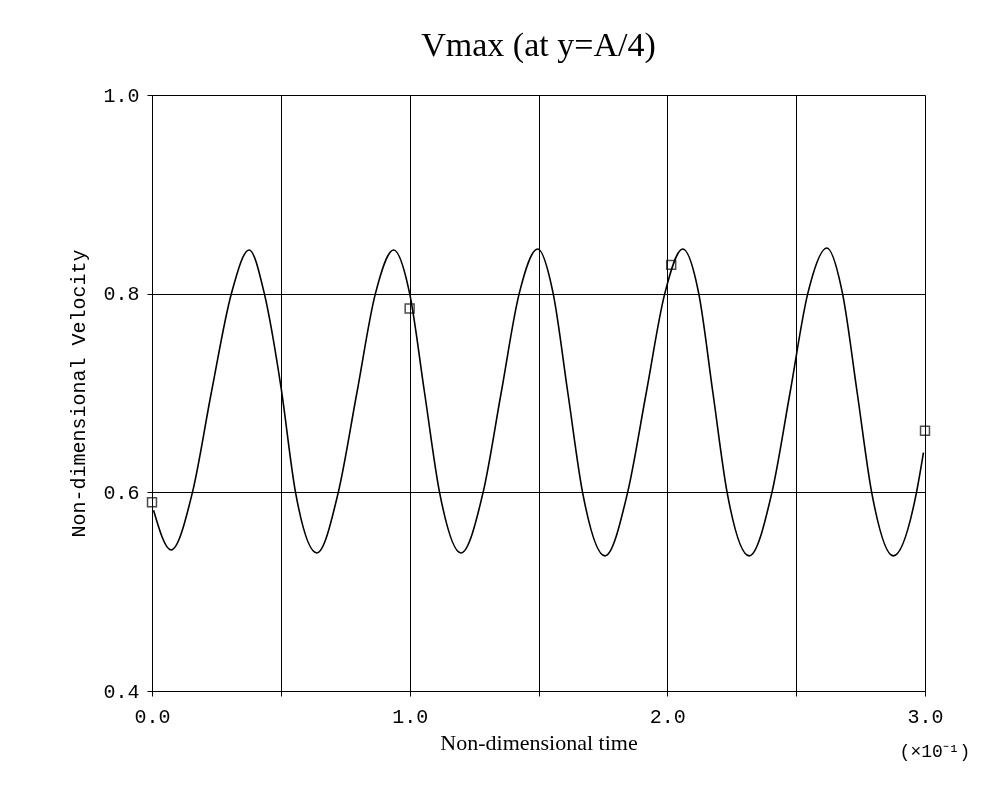 The height and width of the screenshot is (799, 1003). What do you see at coordinates (410, 717) in the screenshot?
I see `x-tick-label: 1.0` at bounding box center [410, 717].